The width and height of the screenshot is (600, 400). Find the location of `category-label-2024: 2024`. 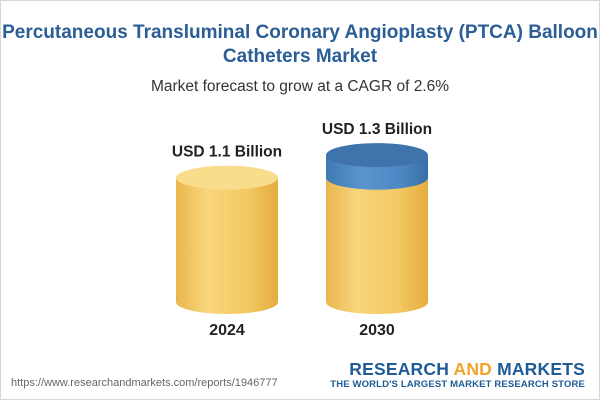

category-label-2024: 2024 is located at coordinates (227, 330).